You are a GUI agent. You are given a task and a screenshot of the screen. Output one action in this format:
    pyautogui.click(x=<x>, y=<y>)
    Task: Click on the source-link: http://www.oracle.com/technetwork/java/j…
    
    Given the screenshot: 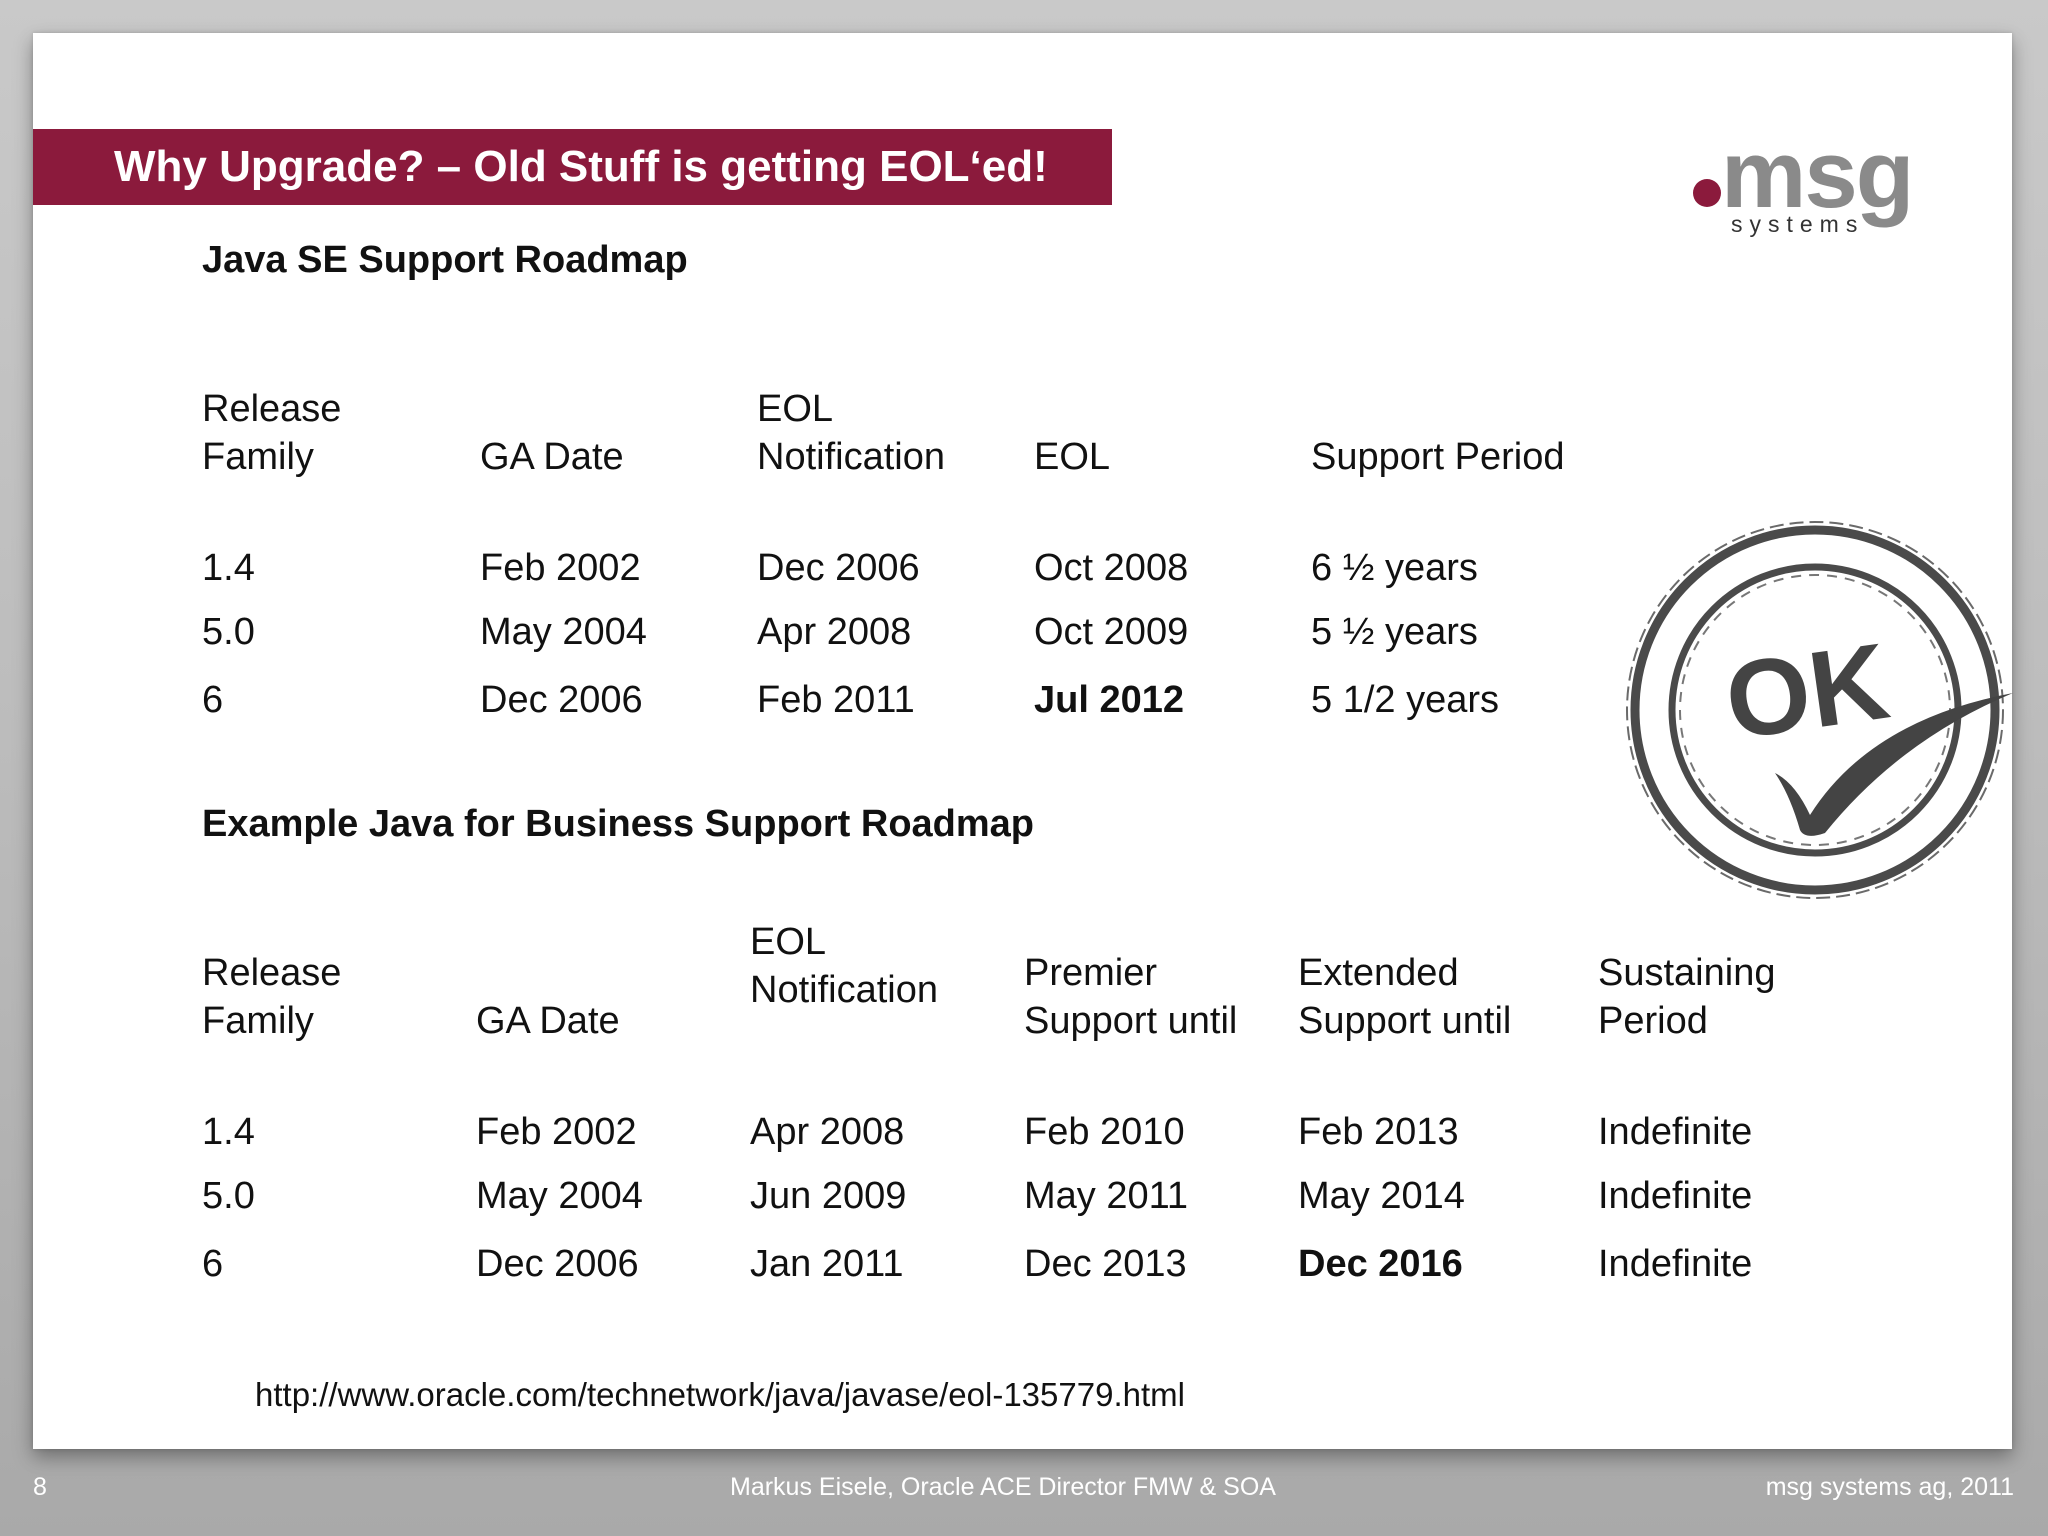 What is the action you would take?
    pyautogui.click(x=720, y=1394)
    